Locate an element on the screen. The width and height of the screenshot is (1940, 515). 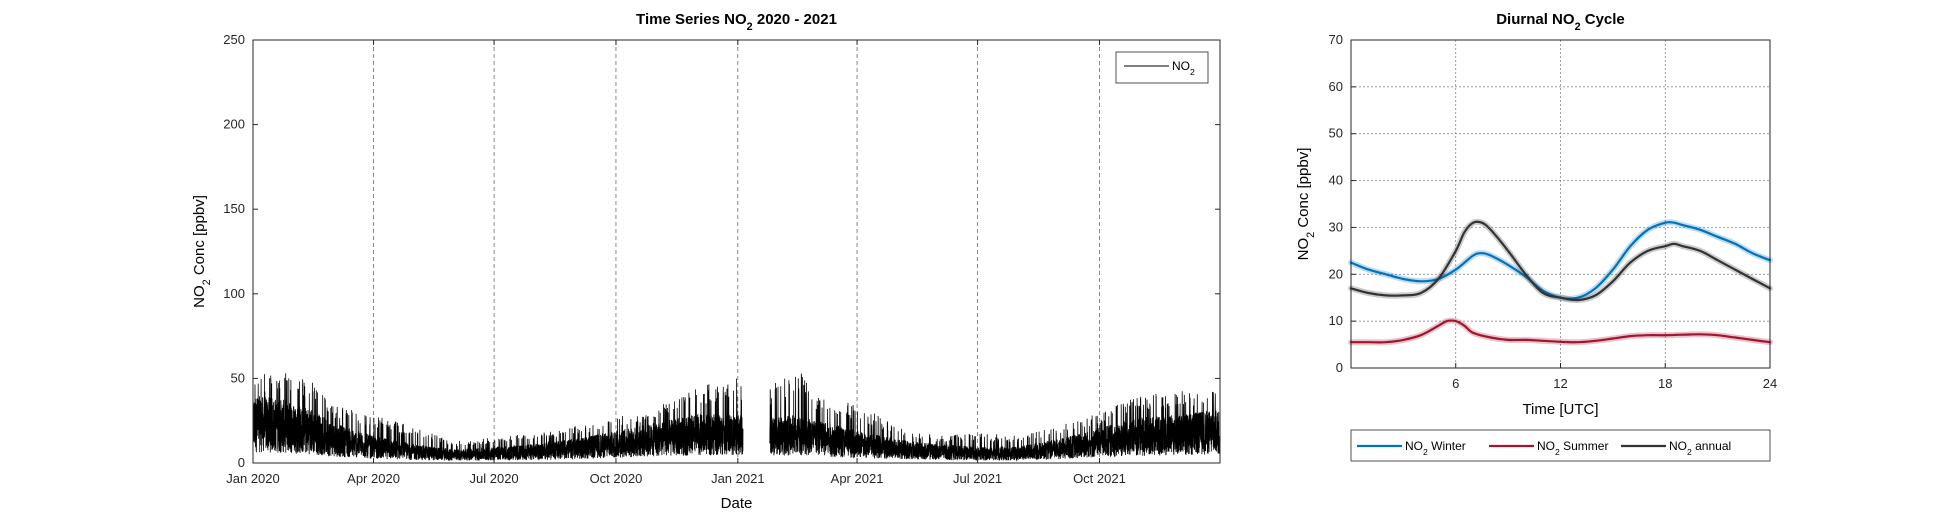
diurnal-x-tick-label: 24 is located at coordinates (1770, 383).